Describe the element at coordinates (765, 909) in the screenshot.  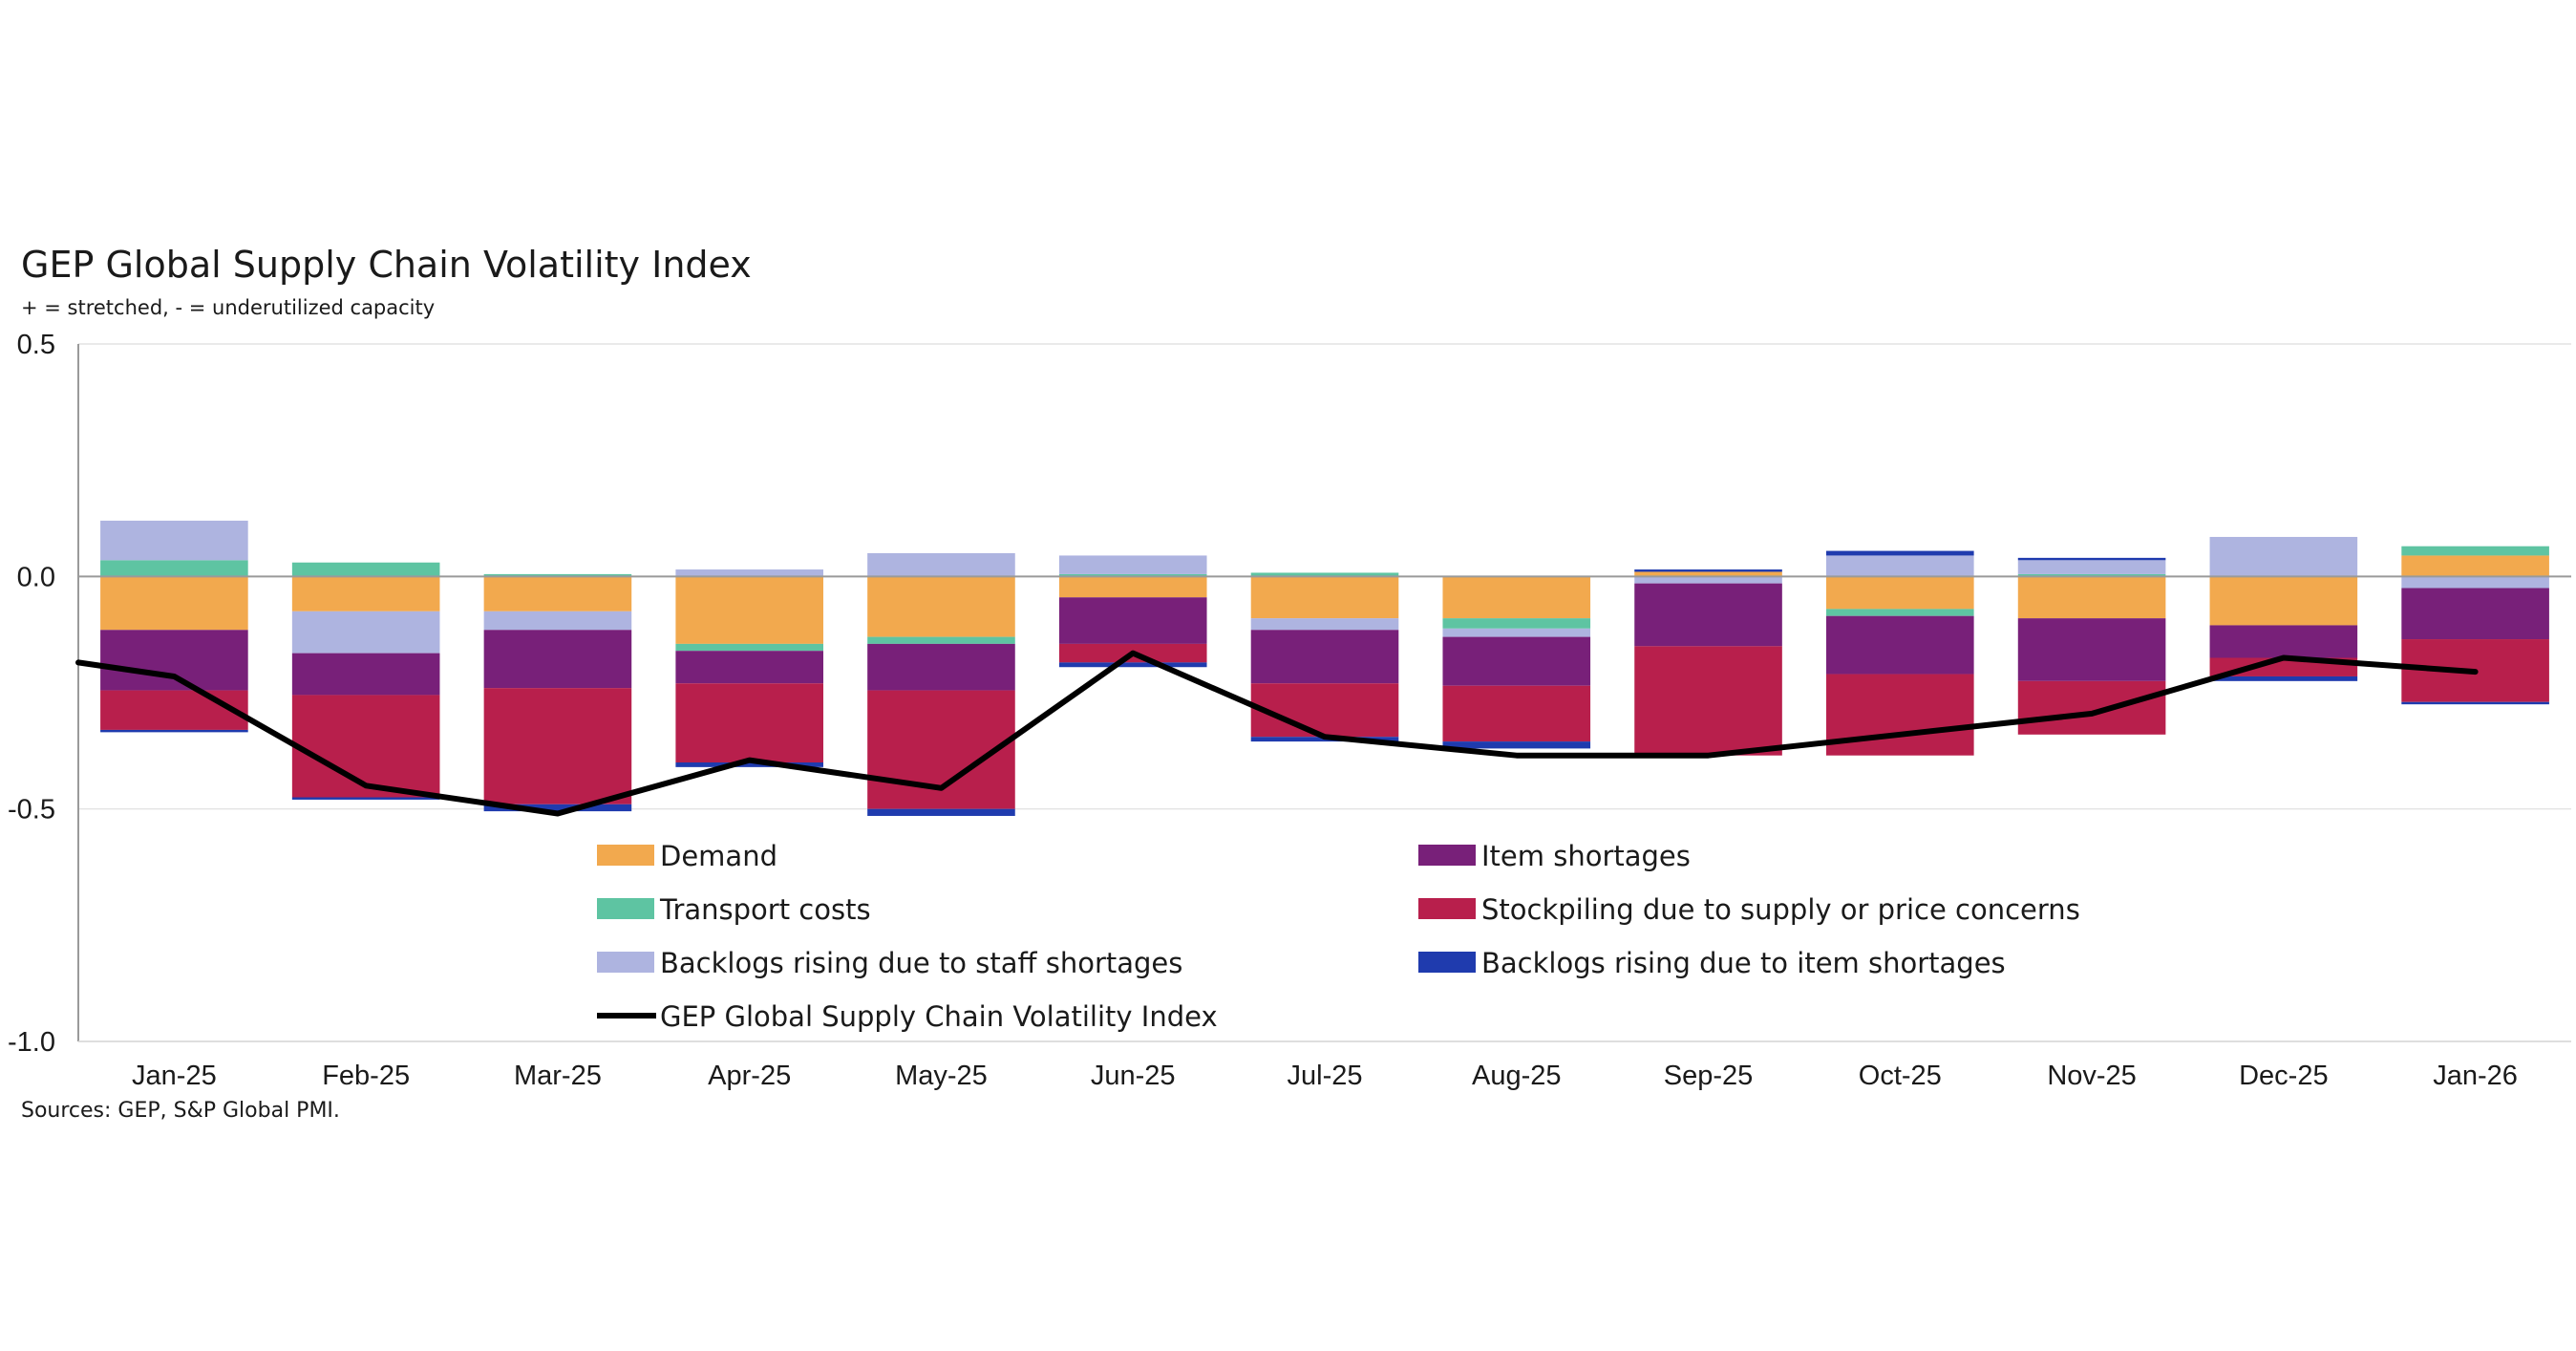
I see `legend-label-0-1: Transport costs` at that location.